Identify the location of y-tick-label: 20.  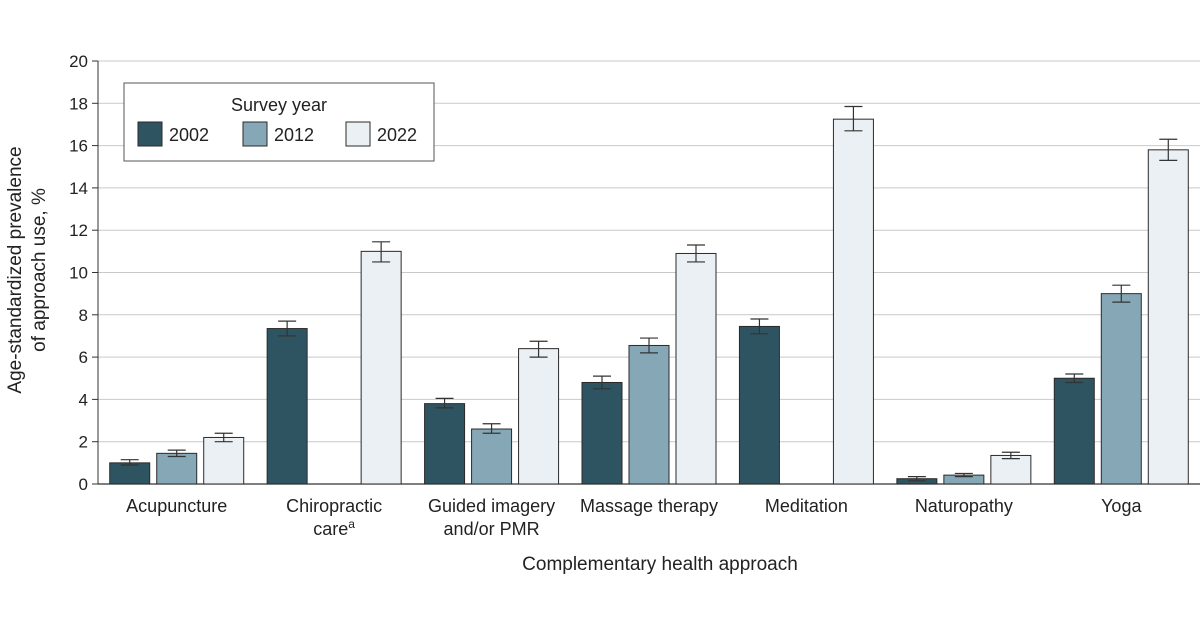
(78, 61).